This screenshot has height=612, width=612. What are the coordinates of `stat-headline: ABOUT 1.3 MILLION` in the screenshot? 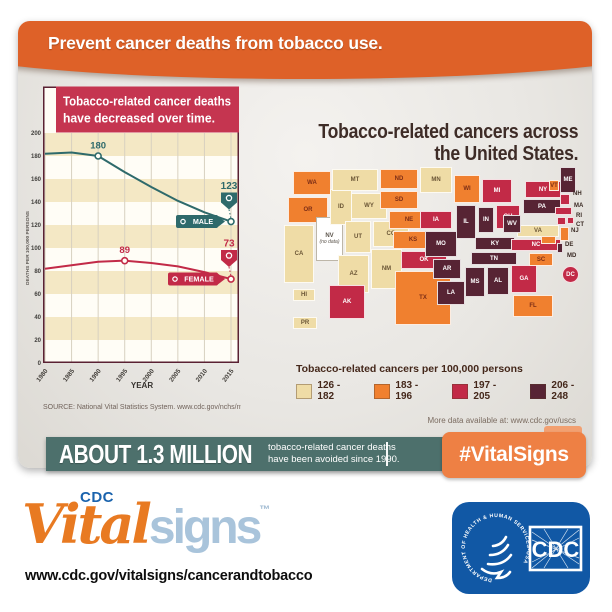 It's located at (156, 454).